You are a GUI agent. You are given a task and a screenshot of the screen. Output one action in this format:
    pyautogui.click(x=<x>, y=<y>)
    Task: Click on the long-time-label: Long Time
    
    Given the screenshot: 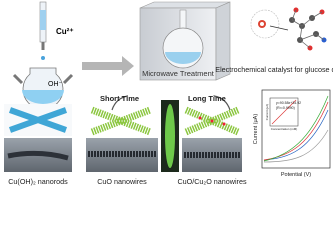 What is the action you would take?
    pyautogui.click(x=207, y=98)
    